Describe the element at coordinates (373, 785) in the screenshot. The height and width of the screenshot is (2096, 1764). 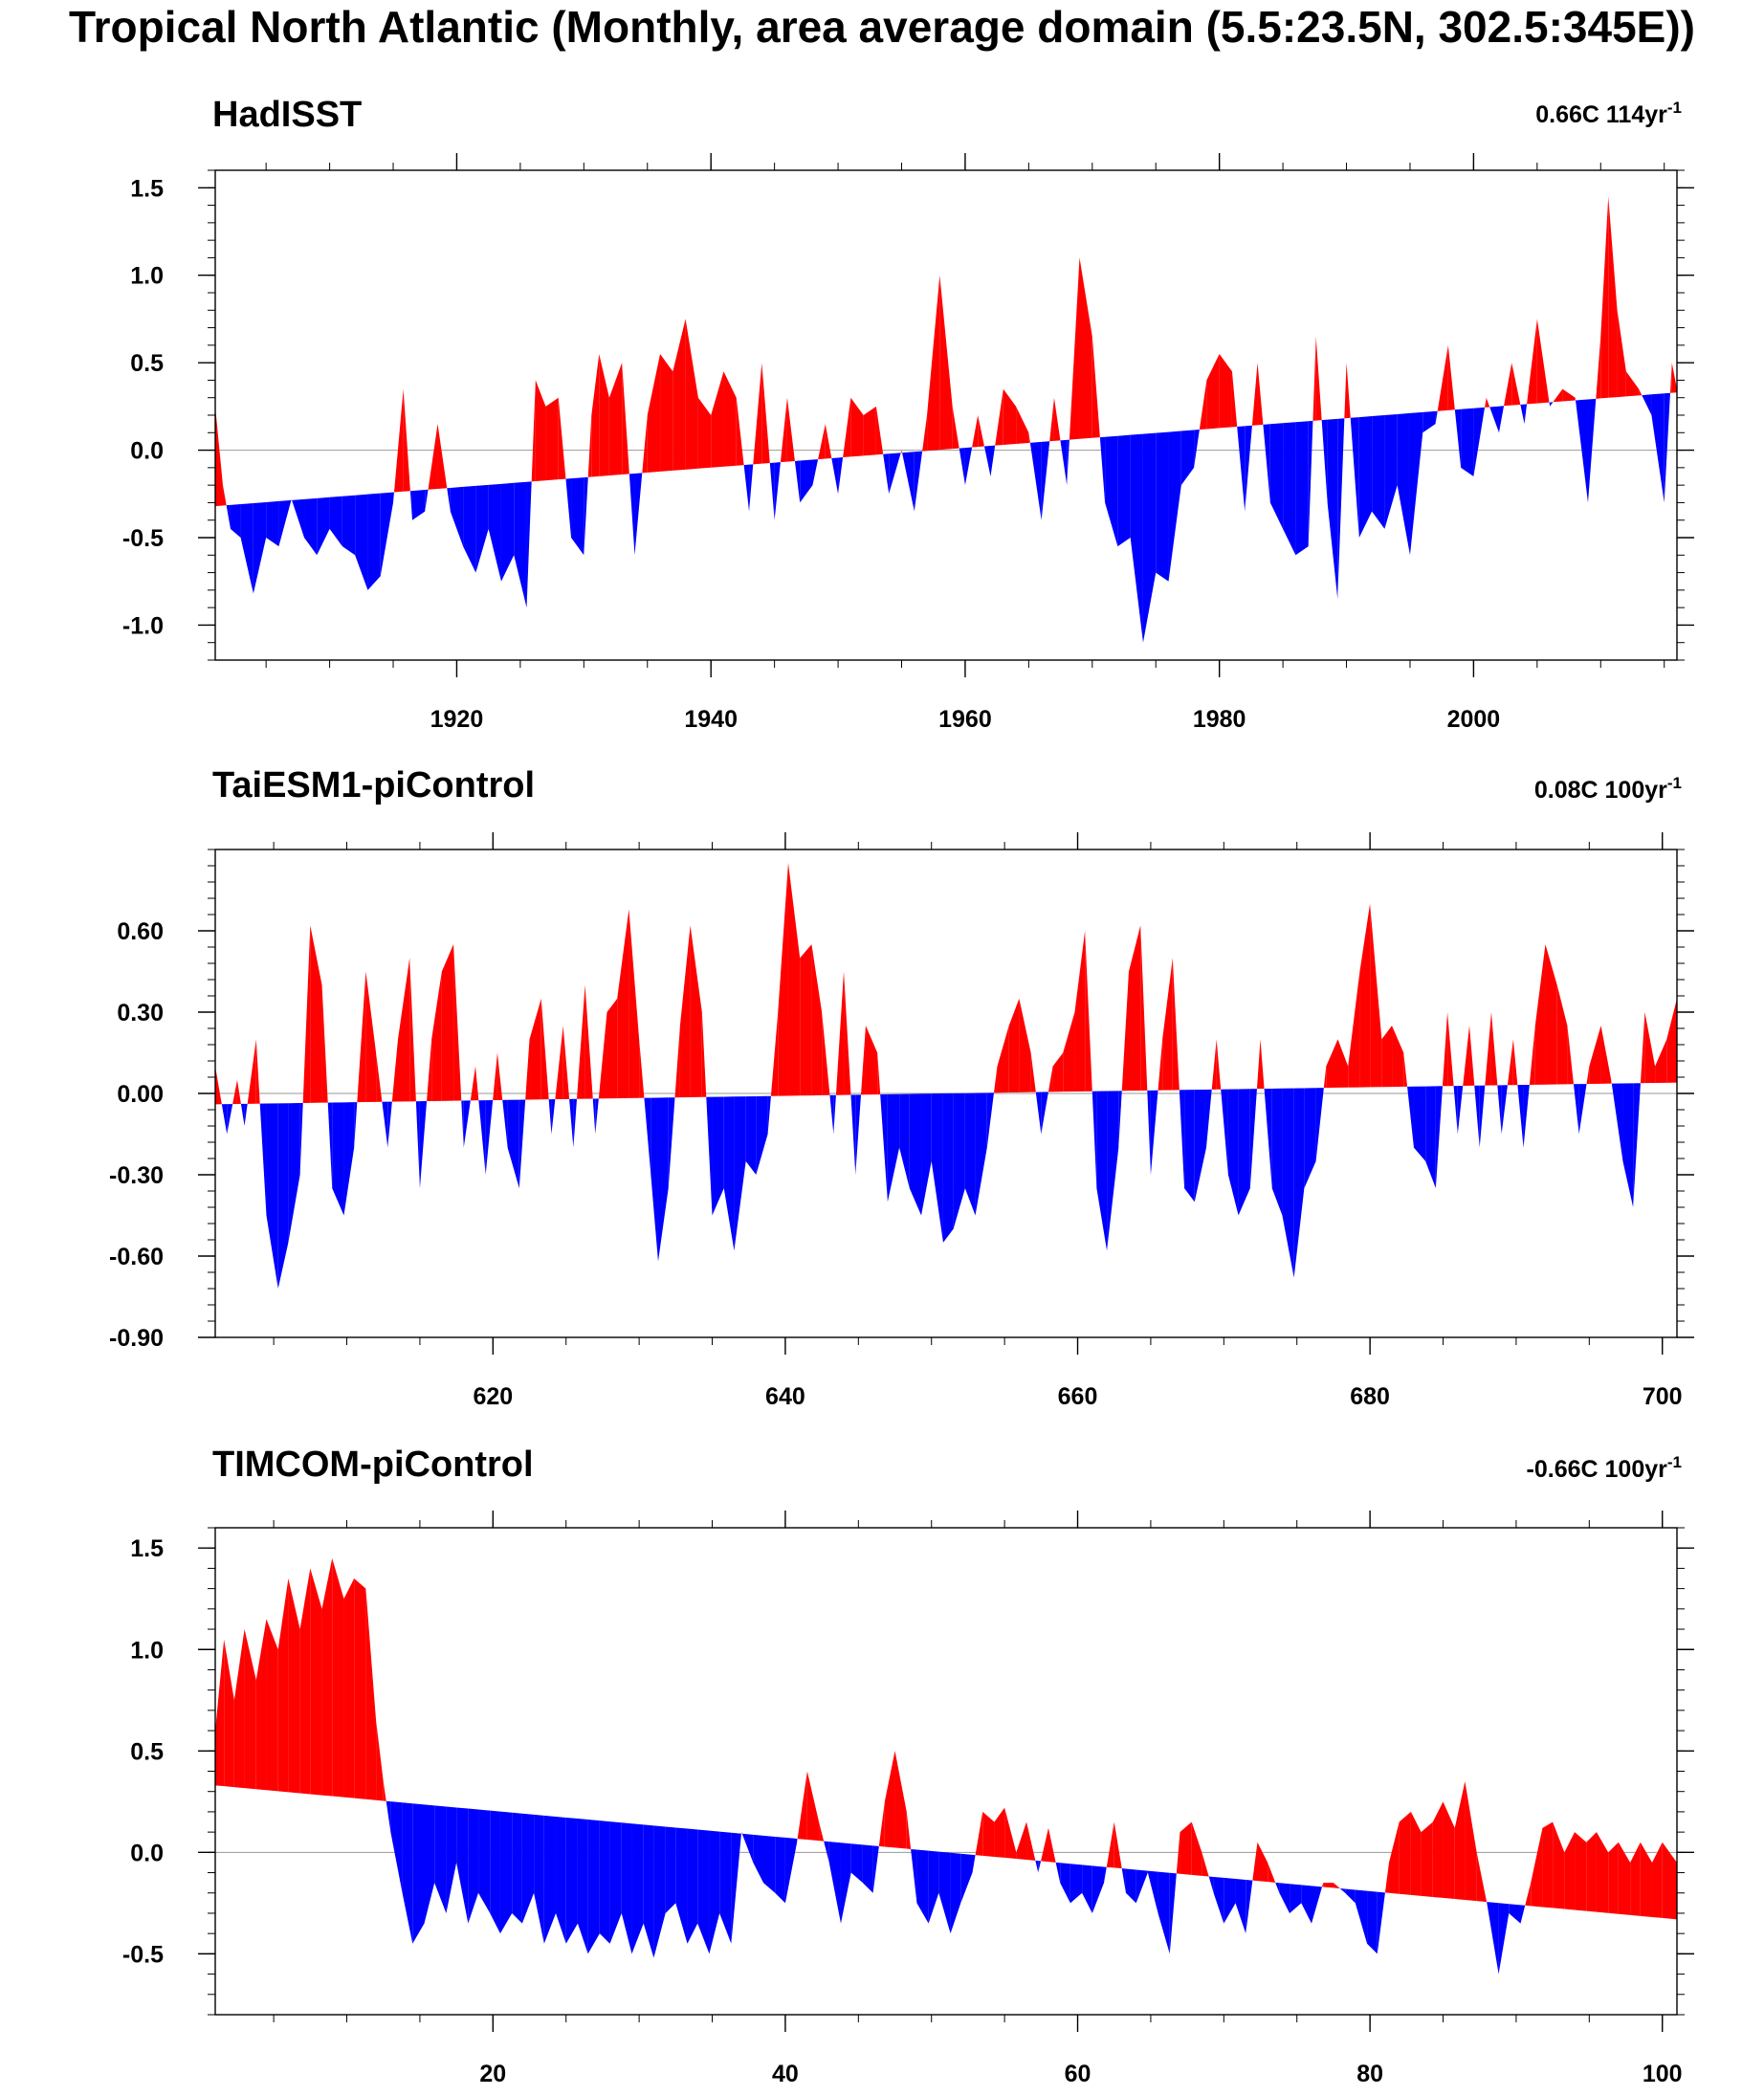
I see `panel-title: TaiESM1-piControl` at that location.